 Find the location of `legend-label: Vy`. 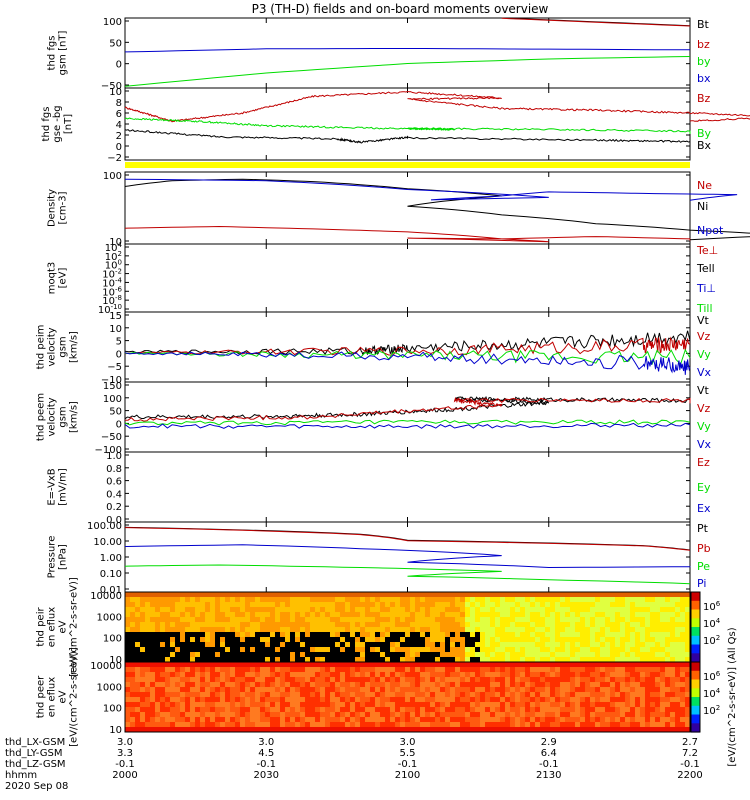

legend-label: Vy is located at coordinates (704, 426).